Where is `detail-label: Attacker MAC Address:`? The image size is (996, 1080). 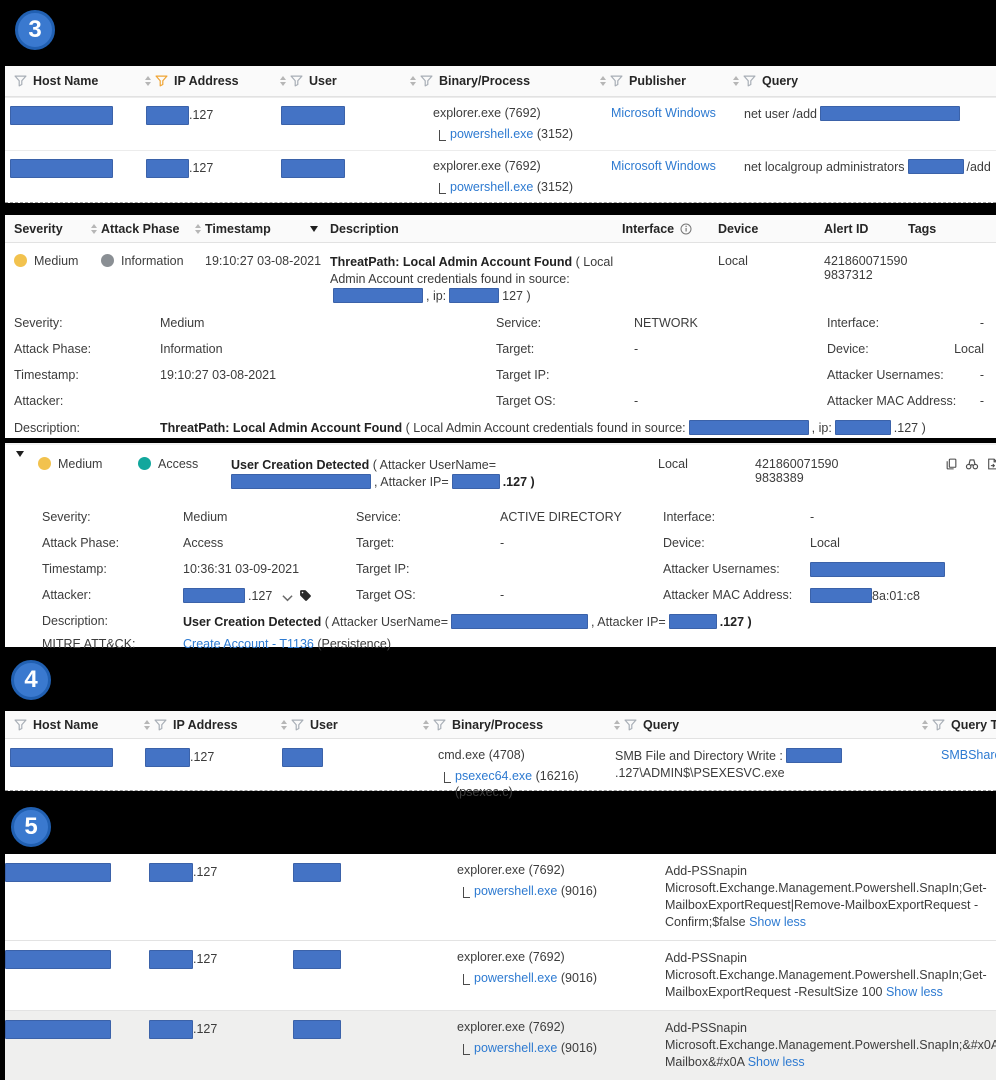
detail-label: Attacker MAC Address: is located at coordinates (728, 595).